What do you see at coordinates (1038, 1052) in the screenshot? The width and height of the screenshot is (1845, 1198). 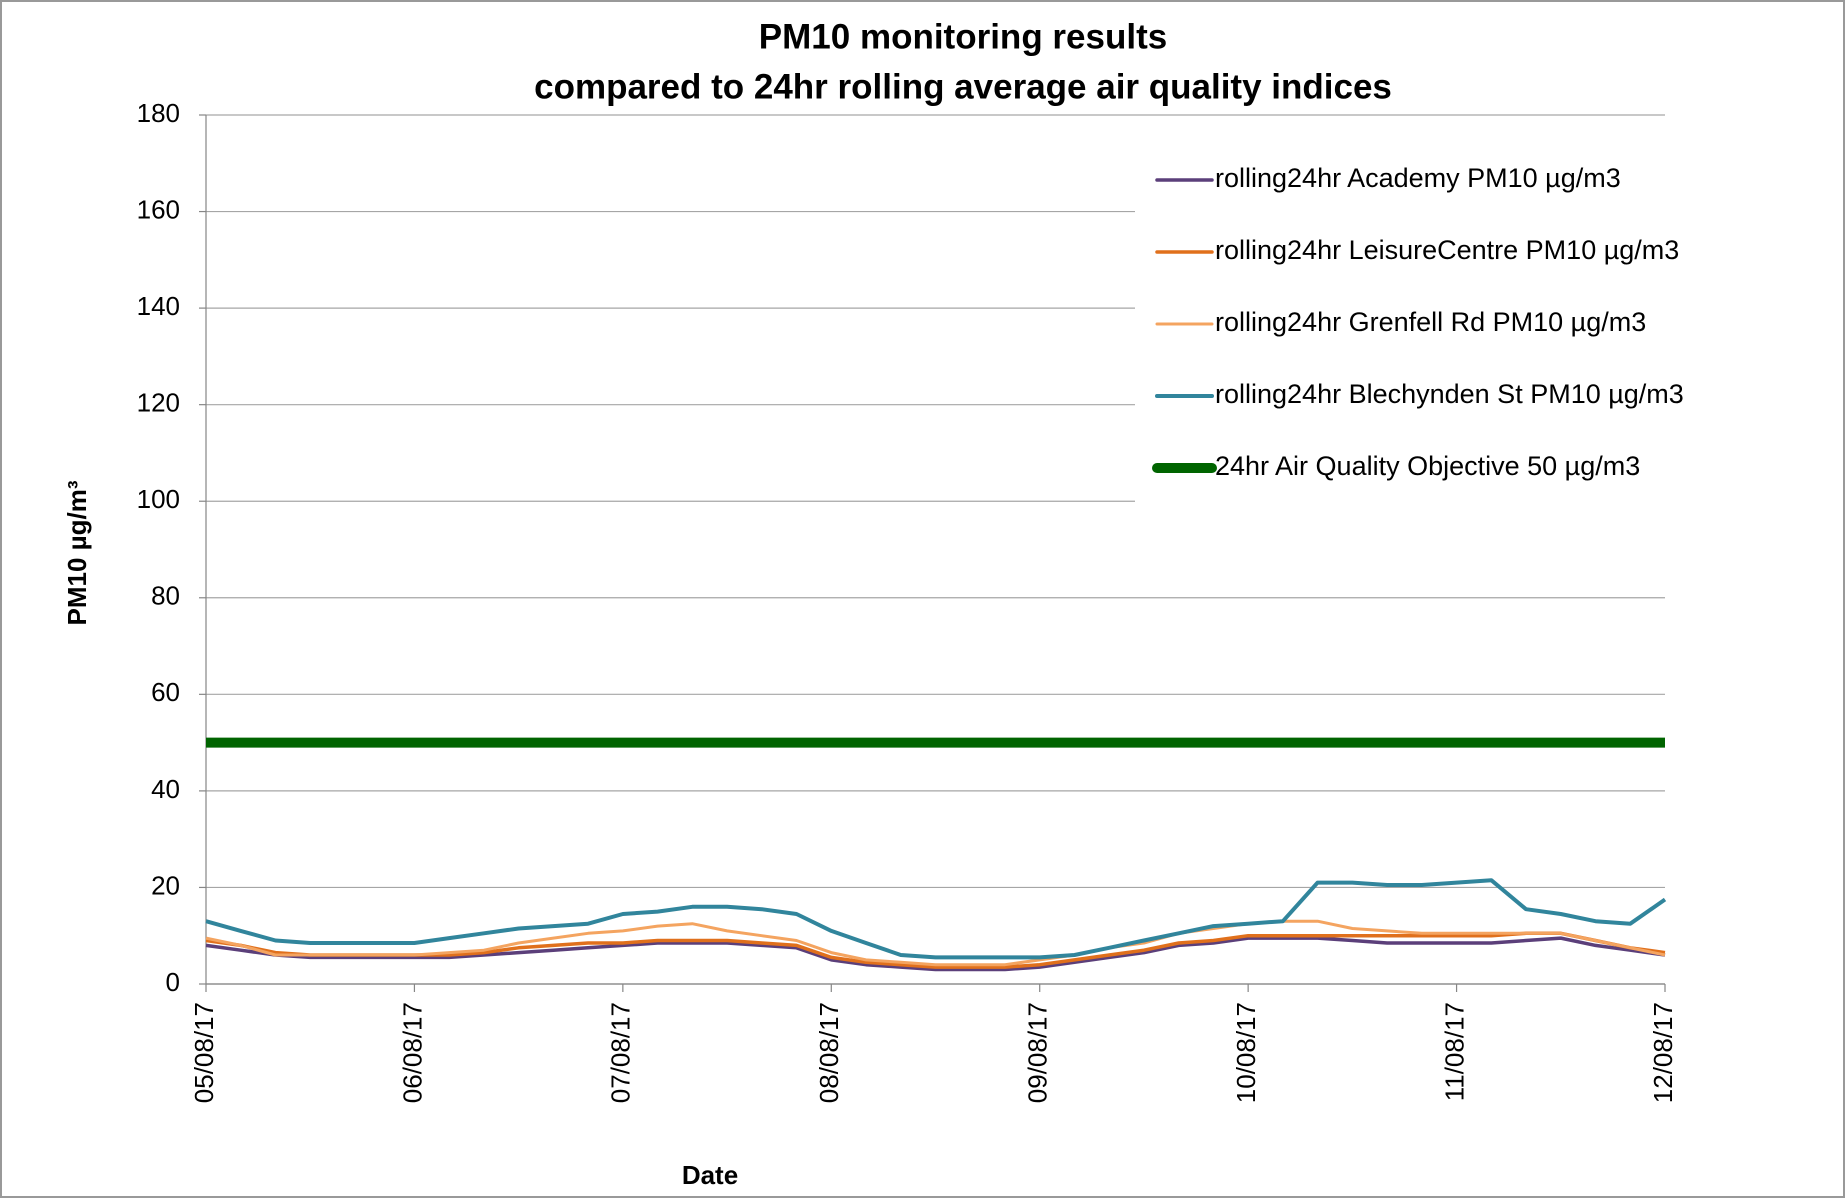 I see `x-tick-label: 09/08/17` at bounding box center [1038, 1052].